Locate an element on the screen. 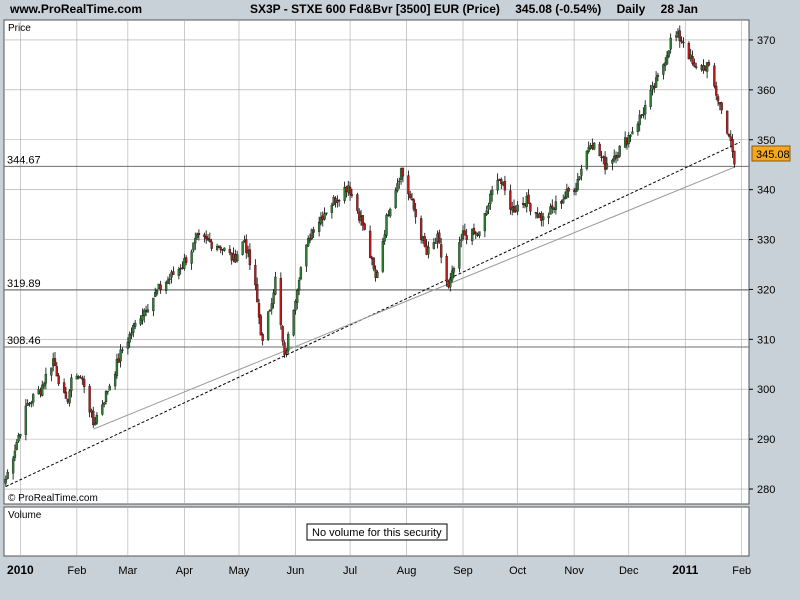 This screenshot has width=800, height=600. horizontal-level-label: 308.46 is located at coordinates (24, 341).